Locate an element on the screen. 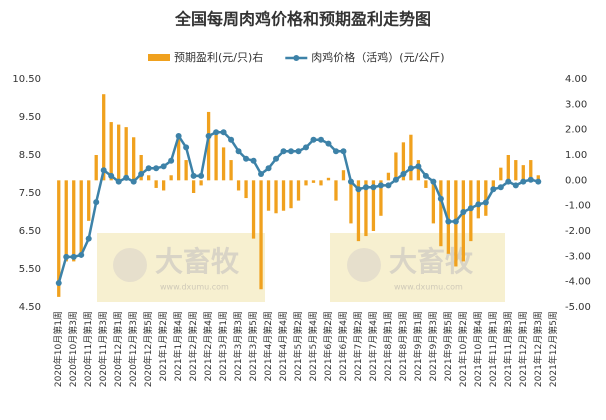  legend-label: 肉鸡价格（活鸡）(元/公斤) is located at coordinates (377, 57).